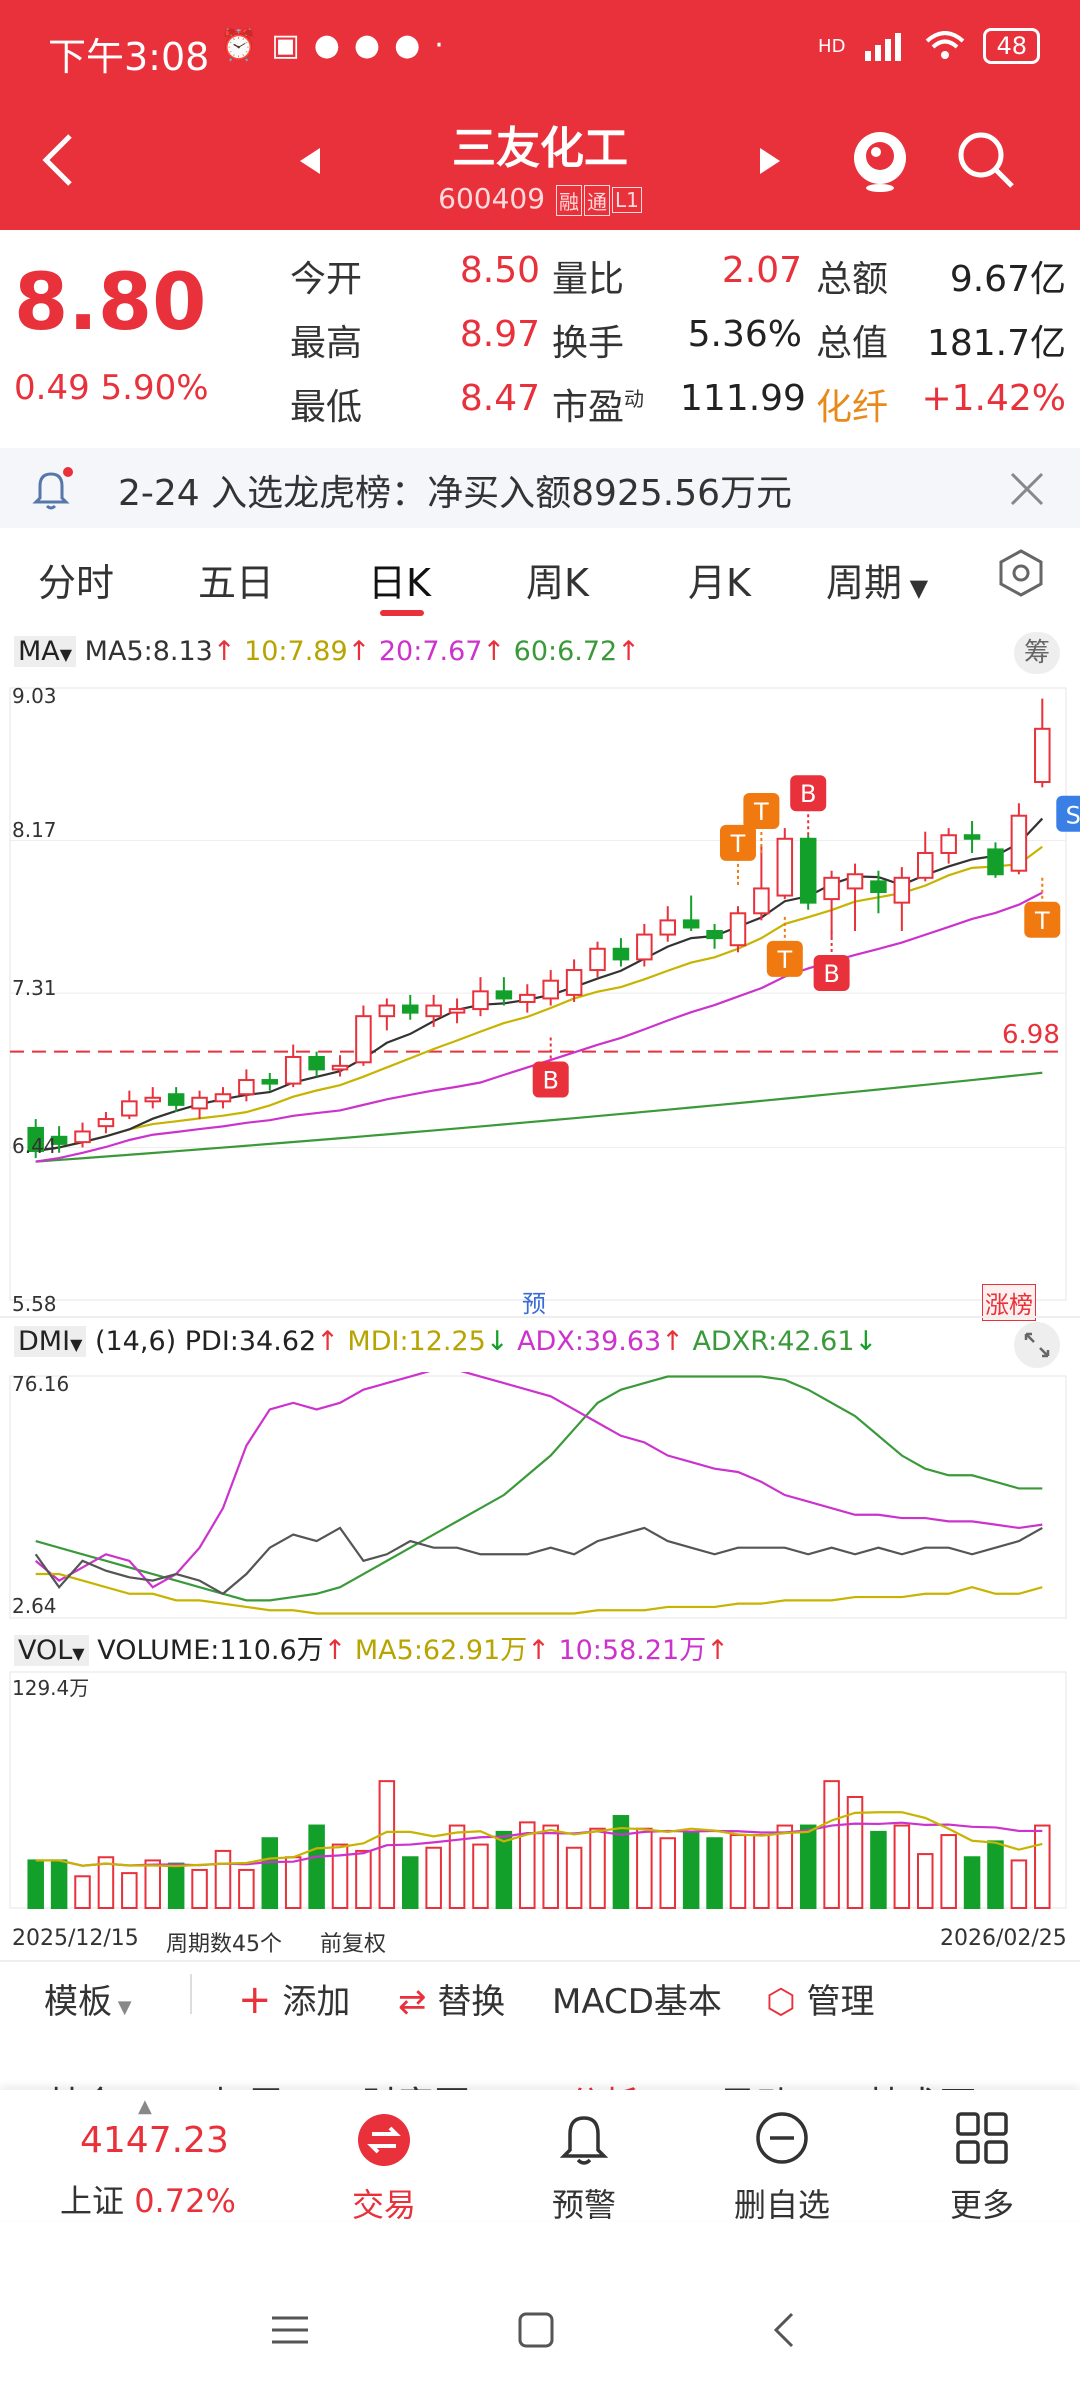 The width and height of the screenshot is (1080, 2400). Describe the element at coordinates (637, 2002) in the screenshot. I see `macd-basic-button: MACD基本` at that location.